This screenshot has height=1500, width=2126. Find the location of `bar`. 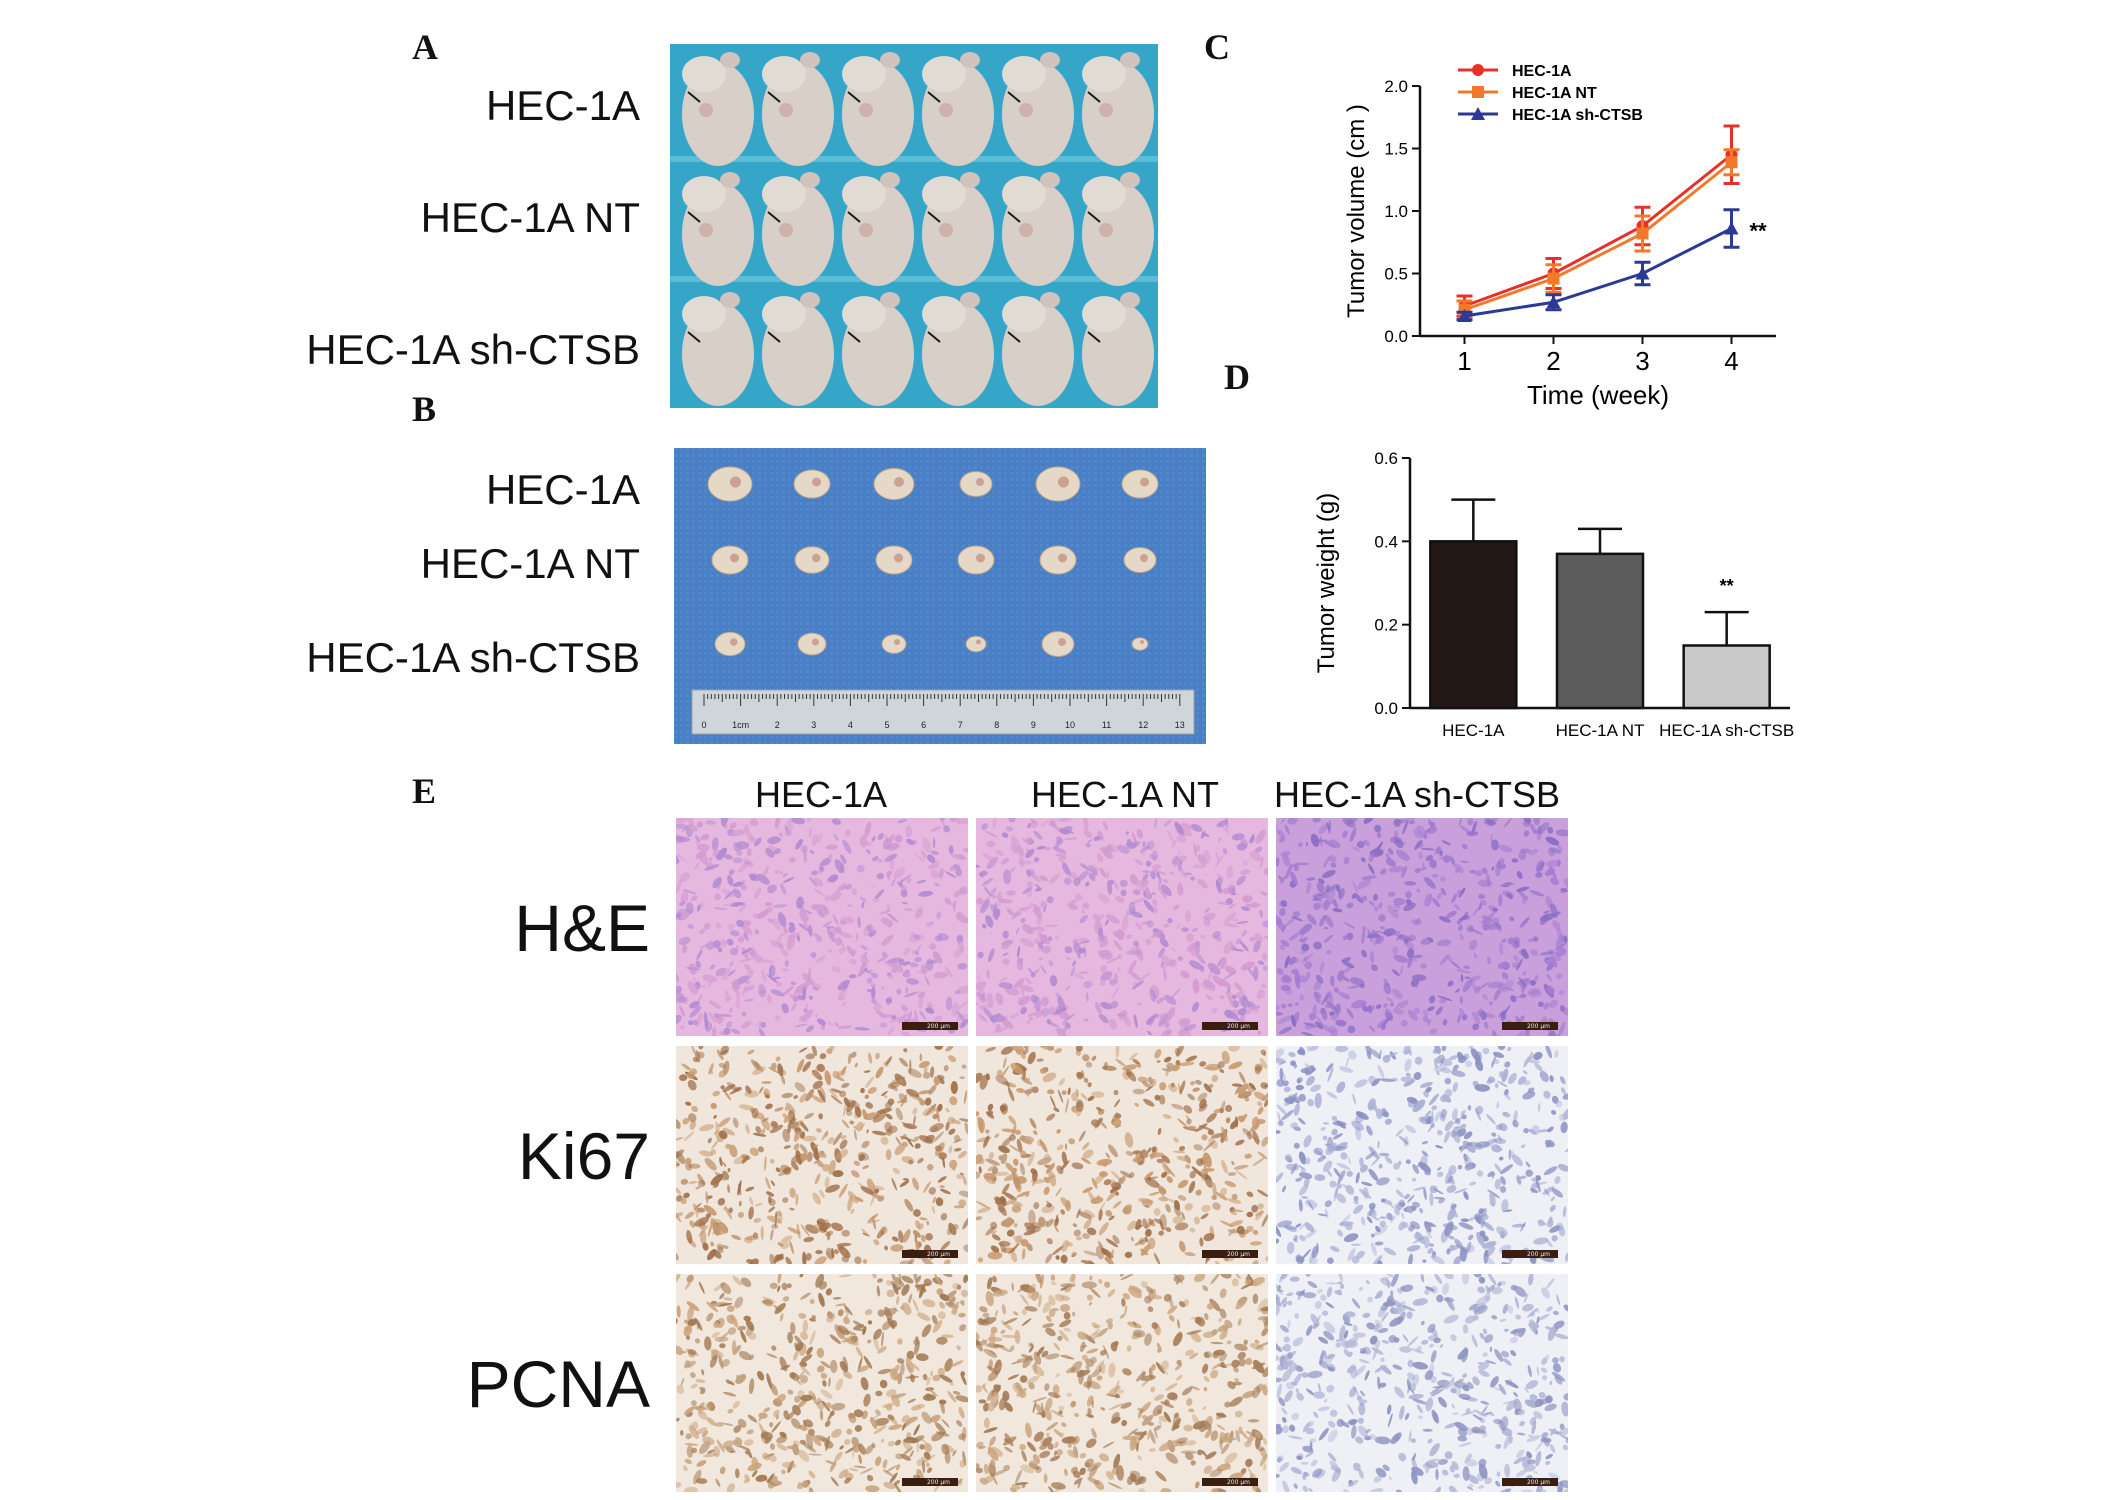

bar is located at coordinates (1600, 631).